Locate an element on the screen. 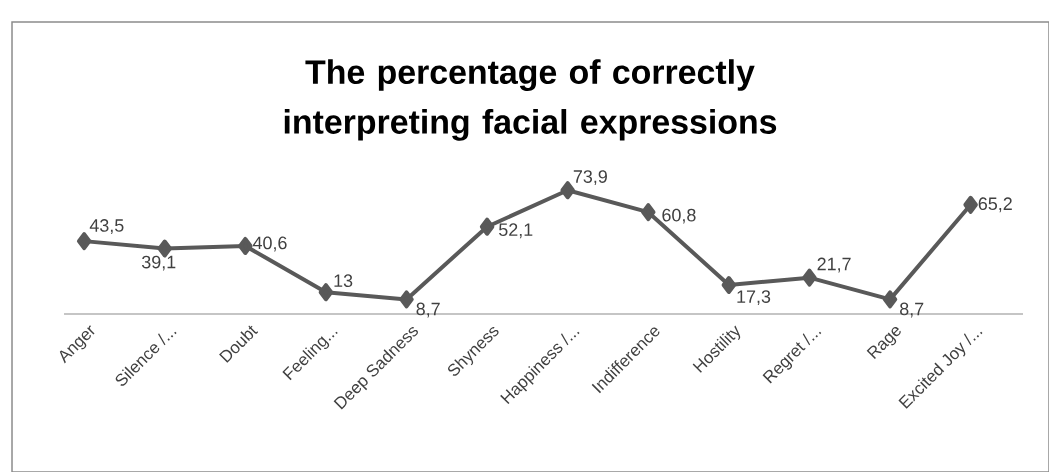 This screenshot has height=472, width=1049. data-label: 21,7 is located at coordinates (834, 265).